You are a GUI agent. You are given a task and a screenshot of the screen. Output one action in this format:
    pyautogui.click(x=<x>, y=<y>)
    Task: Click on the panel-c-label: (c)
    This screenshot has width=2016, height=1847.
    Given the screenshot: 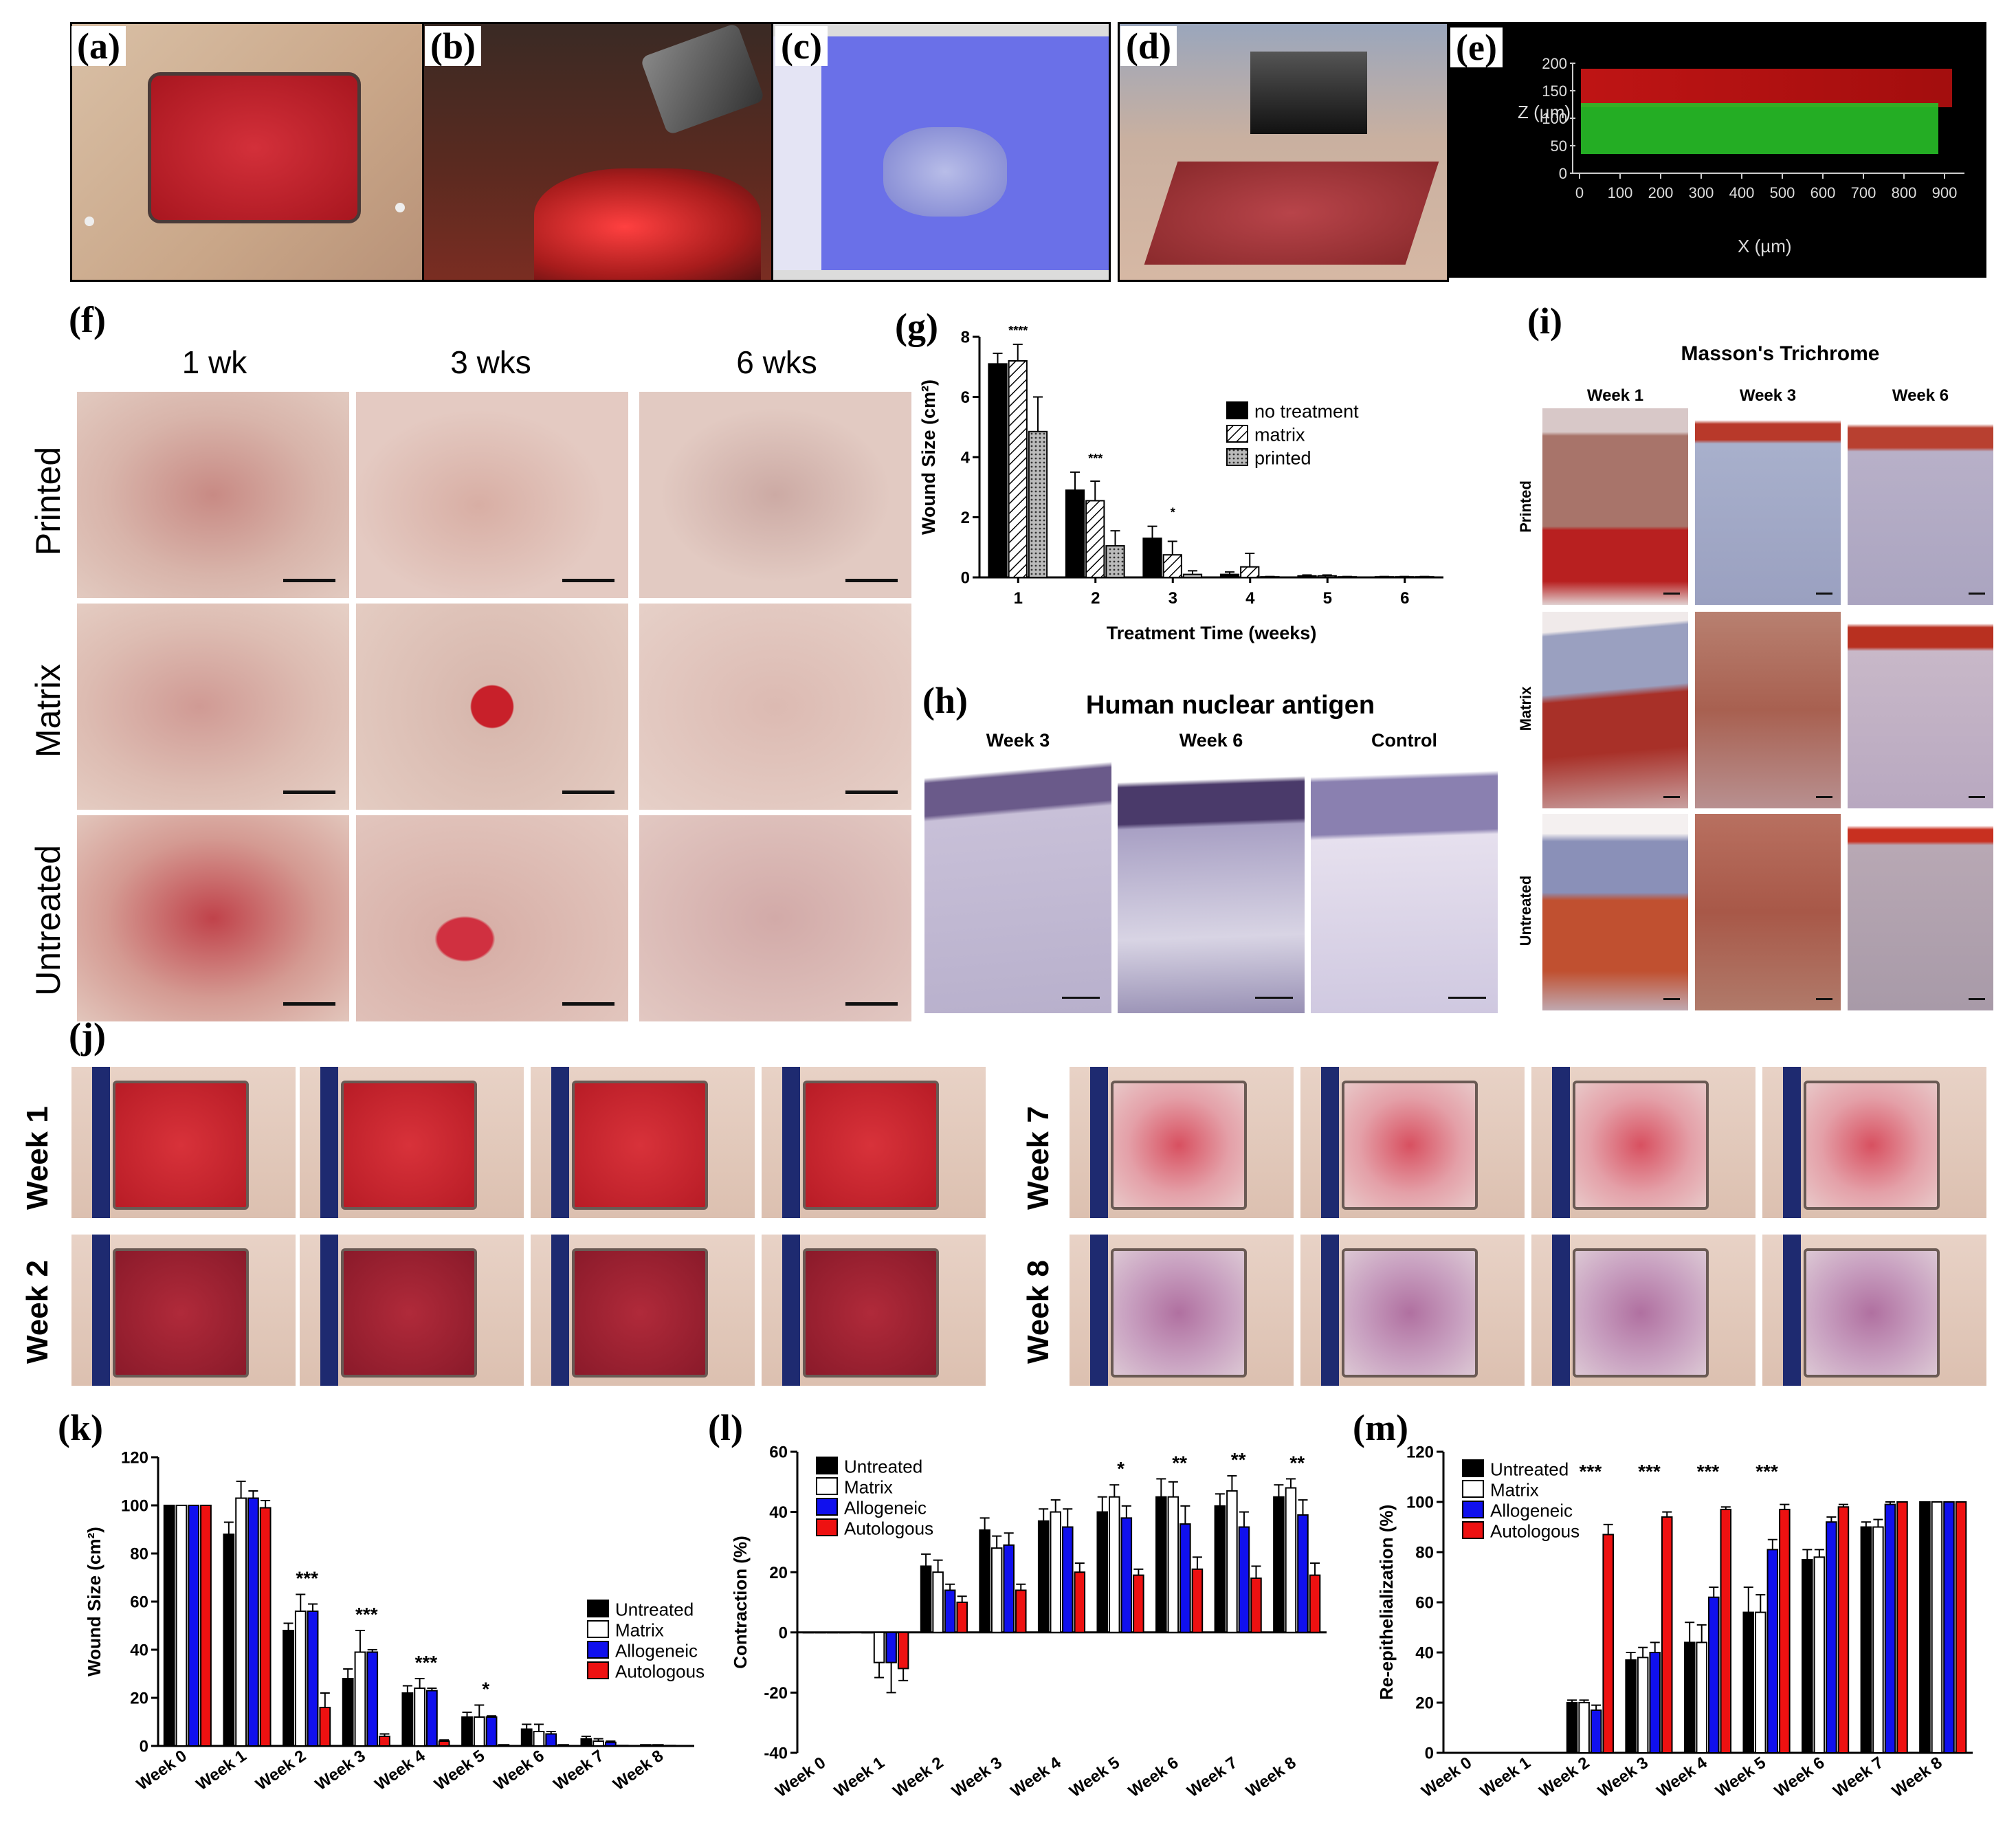 What is the action you would take?
    pyautogui.click(x=801, y=46)
    